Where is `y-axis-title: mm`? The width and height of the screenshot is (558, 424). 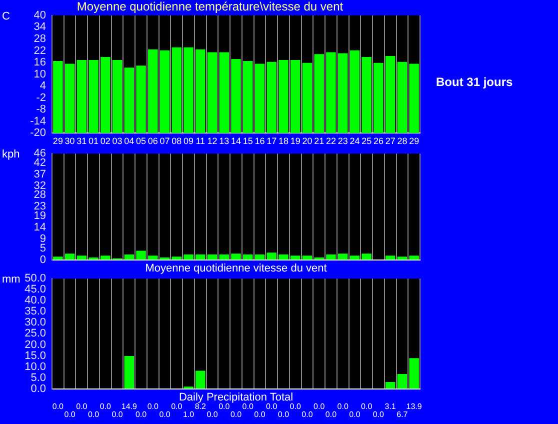
y-axis-title: mm is located at coordinates (11, 280).